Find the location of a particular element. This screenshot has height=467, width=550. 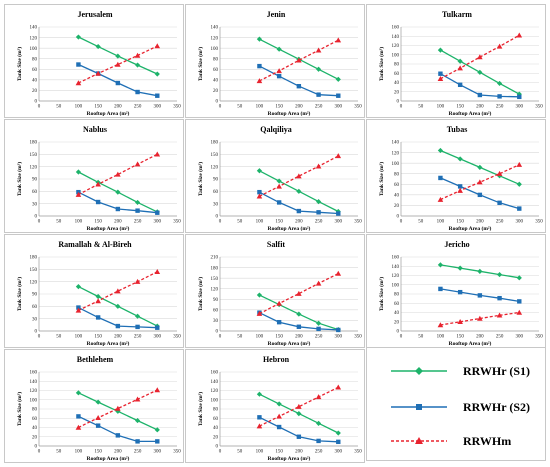

chart-title: Salfit is located at coordinates (276, 244).